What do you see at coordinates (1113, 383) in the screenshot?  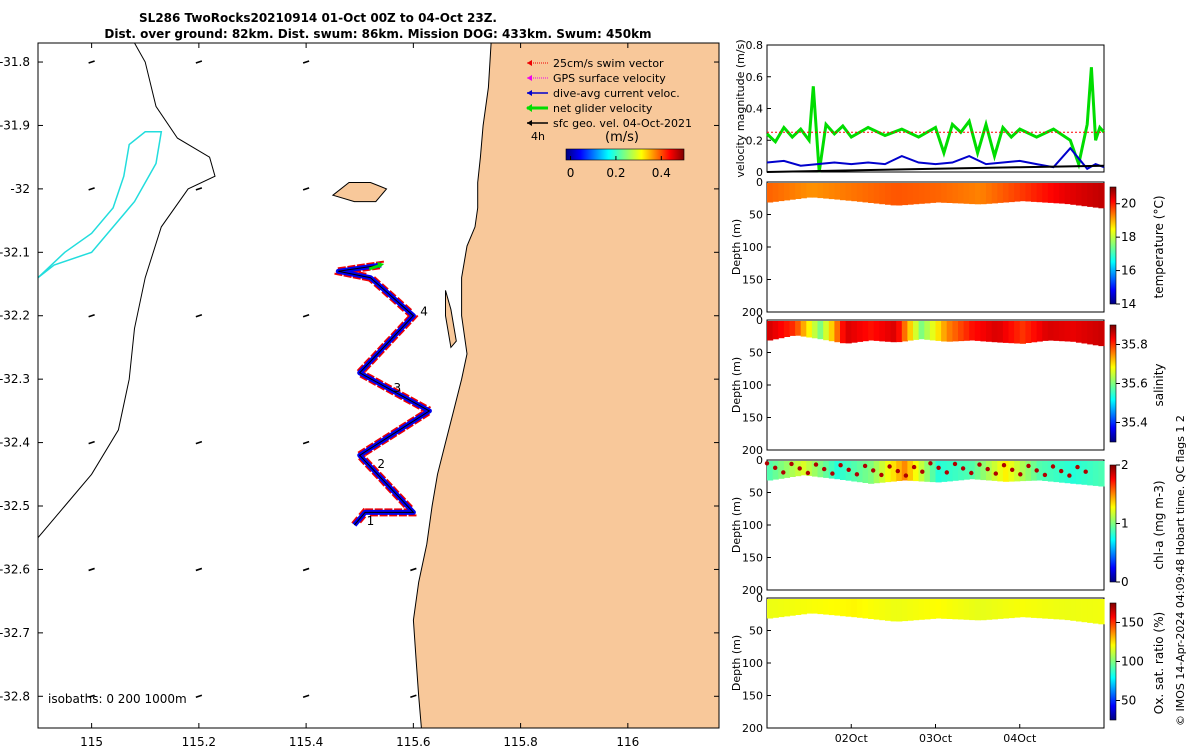 I see `section-colorbar` at bounding box center [1113, 383].